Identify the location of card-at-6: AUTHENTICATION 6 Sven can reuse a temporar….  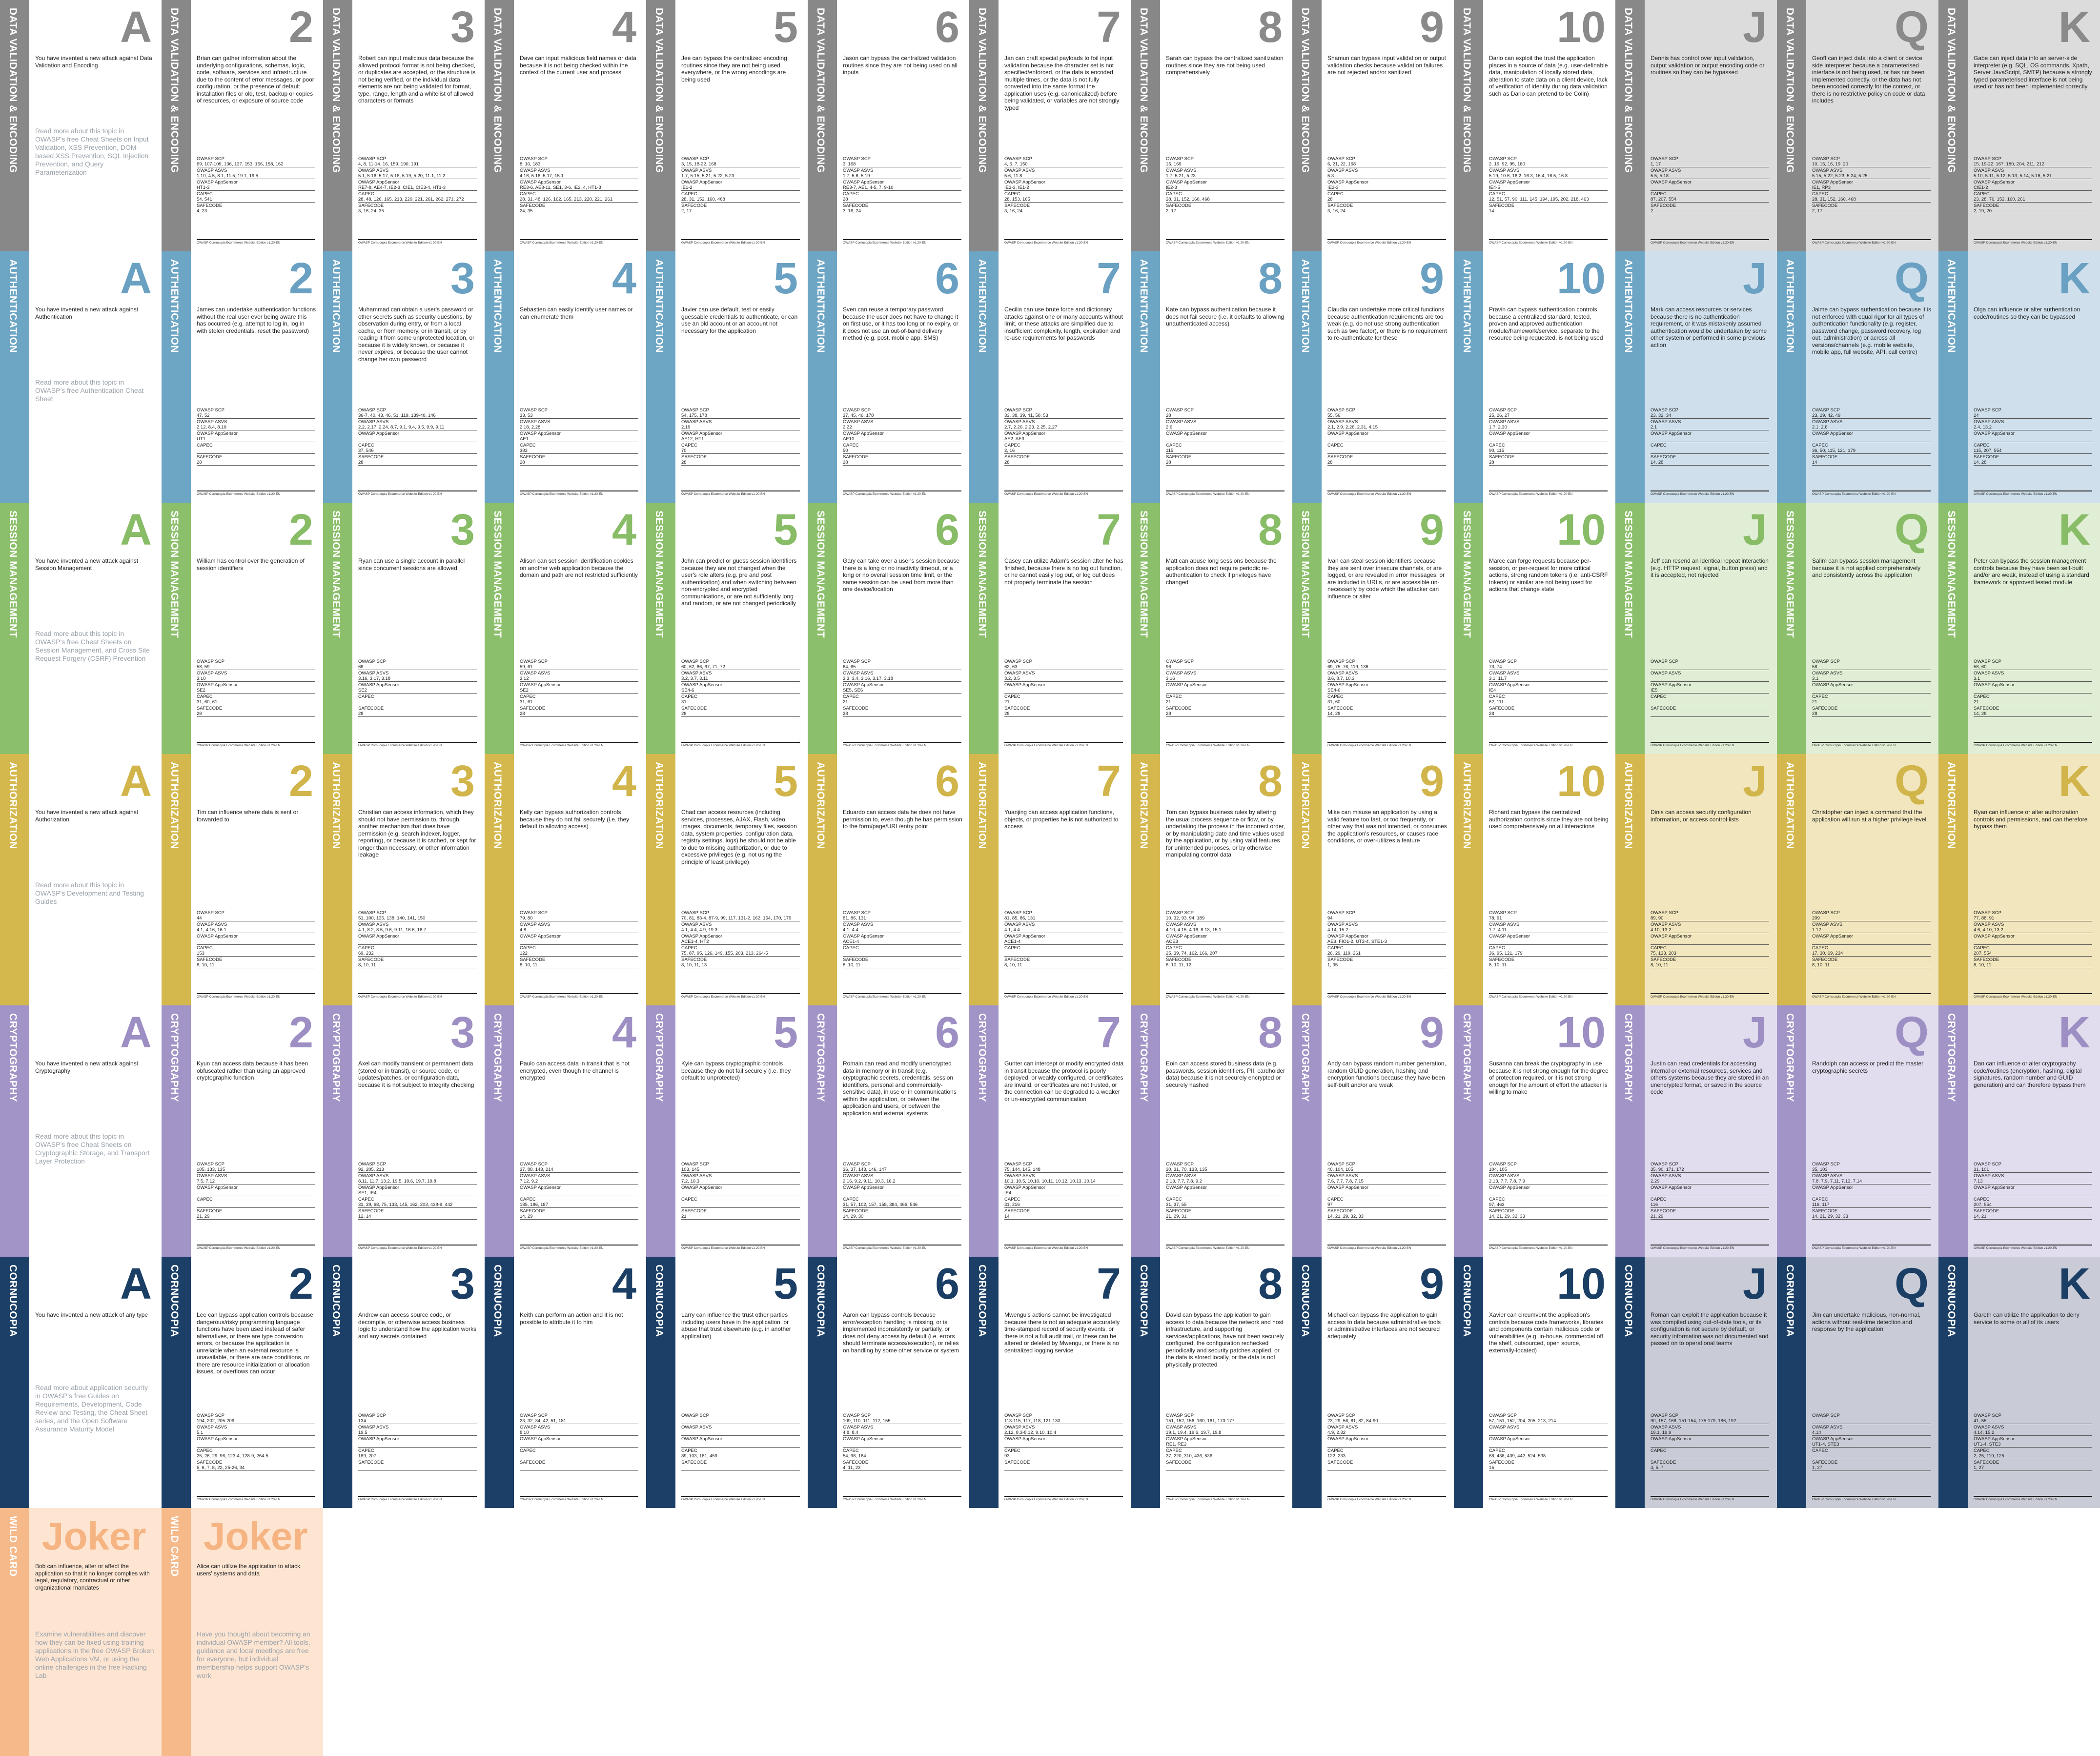
(889, 377).